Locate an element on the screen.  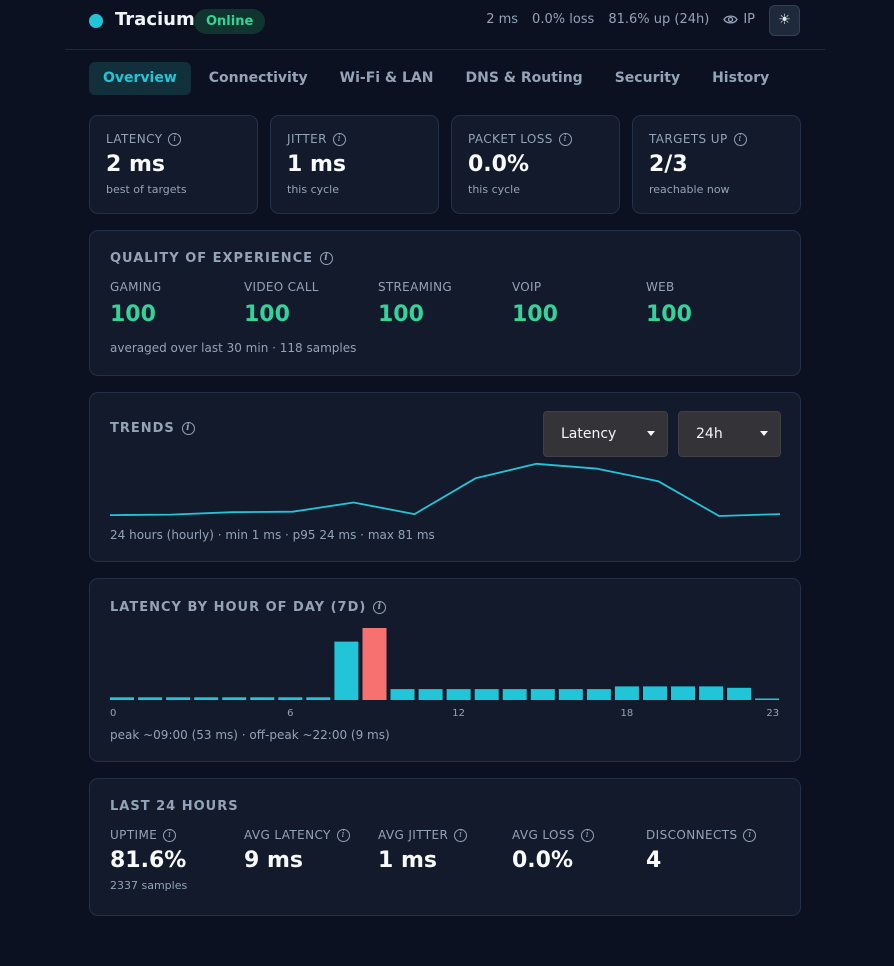
qoe-label: WEB is located at coordinates (660, 287).